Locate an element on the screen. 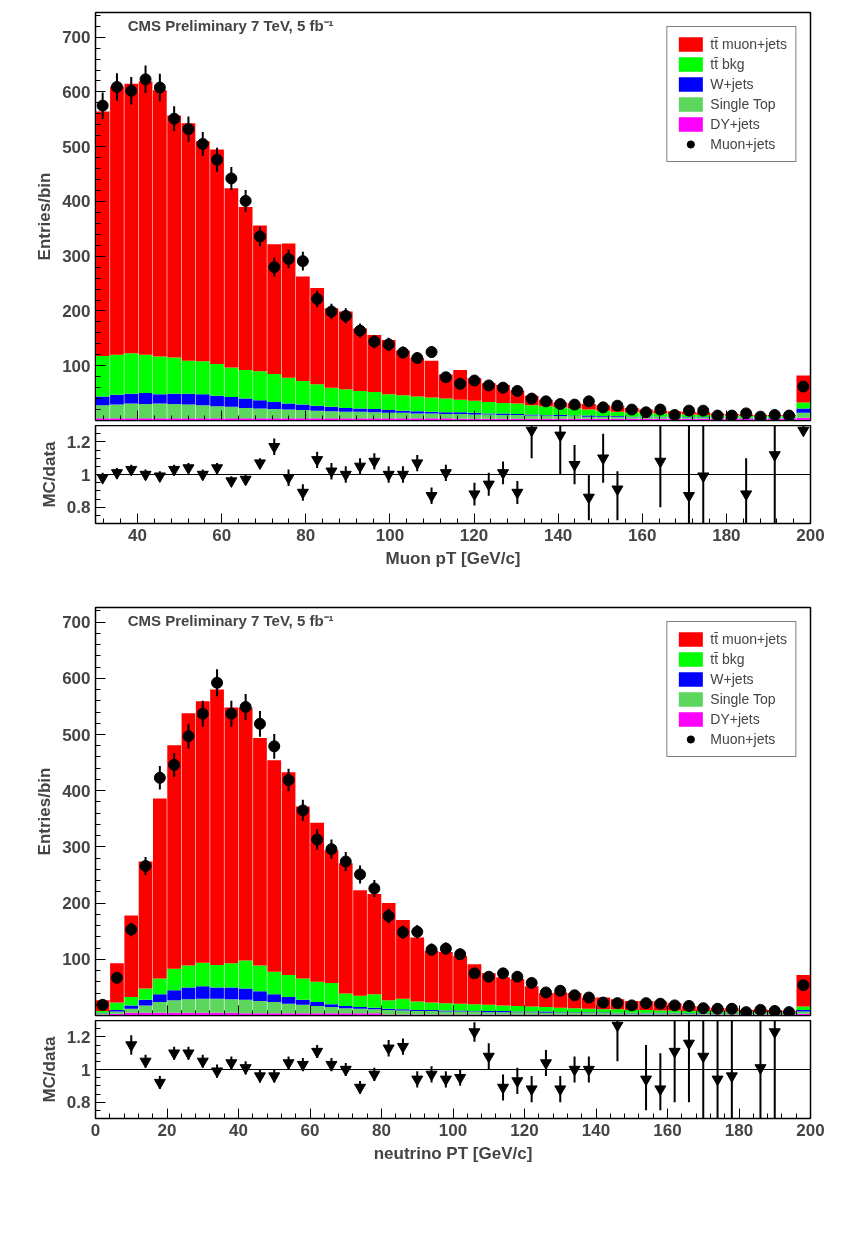 The width and height of the screenshot is (862, 1259). x-axis-title: neutrino PT [GeV/c] is located at coordinates (453, 1153).